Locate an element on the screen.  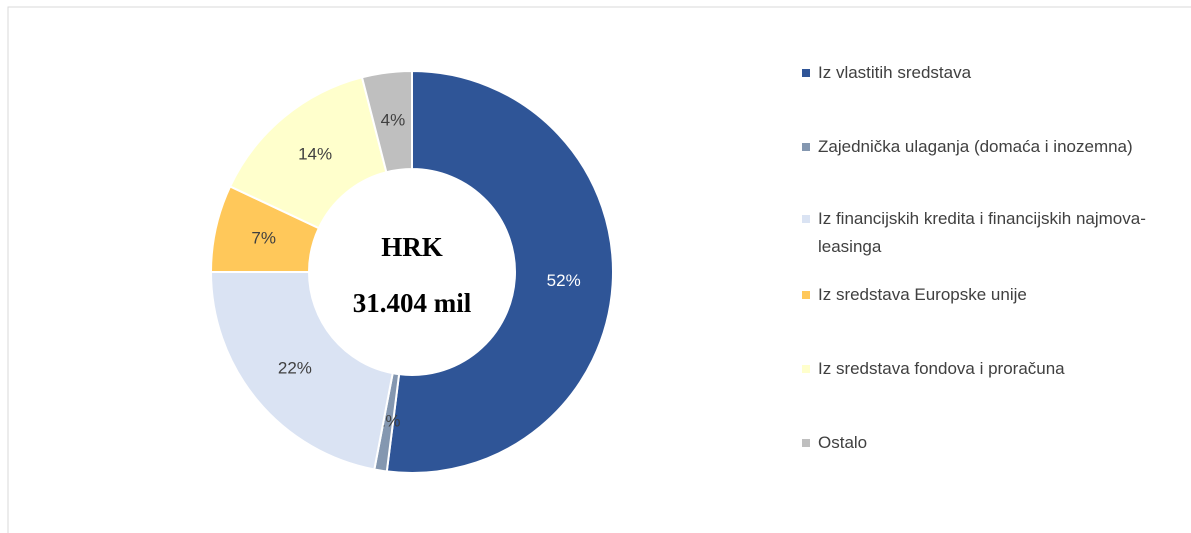
legend-item: Ostalo is located at coordinates (987, 443).